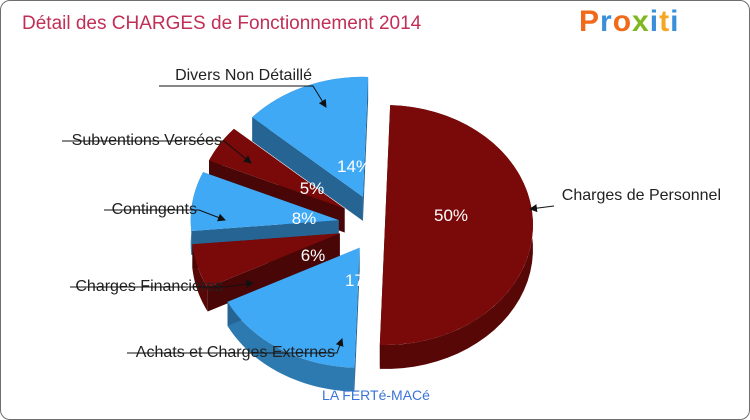  I want to click on pie-slice-label: Charges de Personnel, so click(641, 195).